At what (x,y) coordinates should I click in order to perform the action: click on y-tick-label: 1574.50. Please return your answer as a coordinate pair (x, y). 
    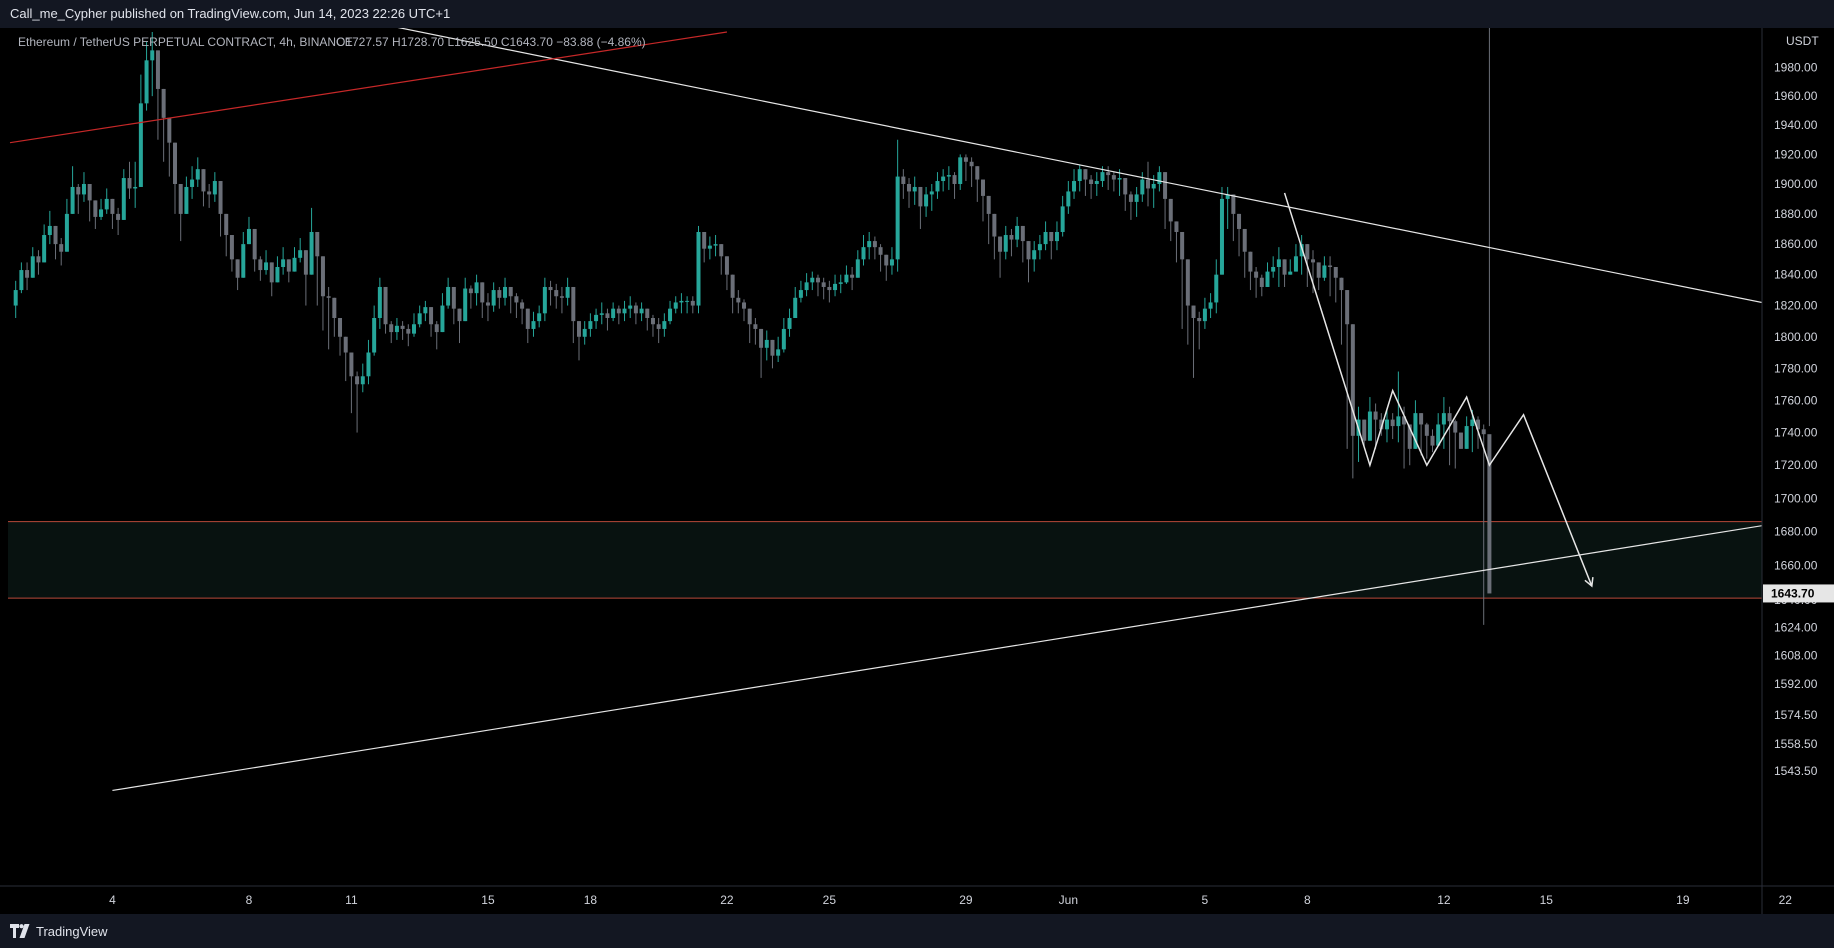
    Looking at the image, I should click on (1796, 715).